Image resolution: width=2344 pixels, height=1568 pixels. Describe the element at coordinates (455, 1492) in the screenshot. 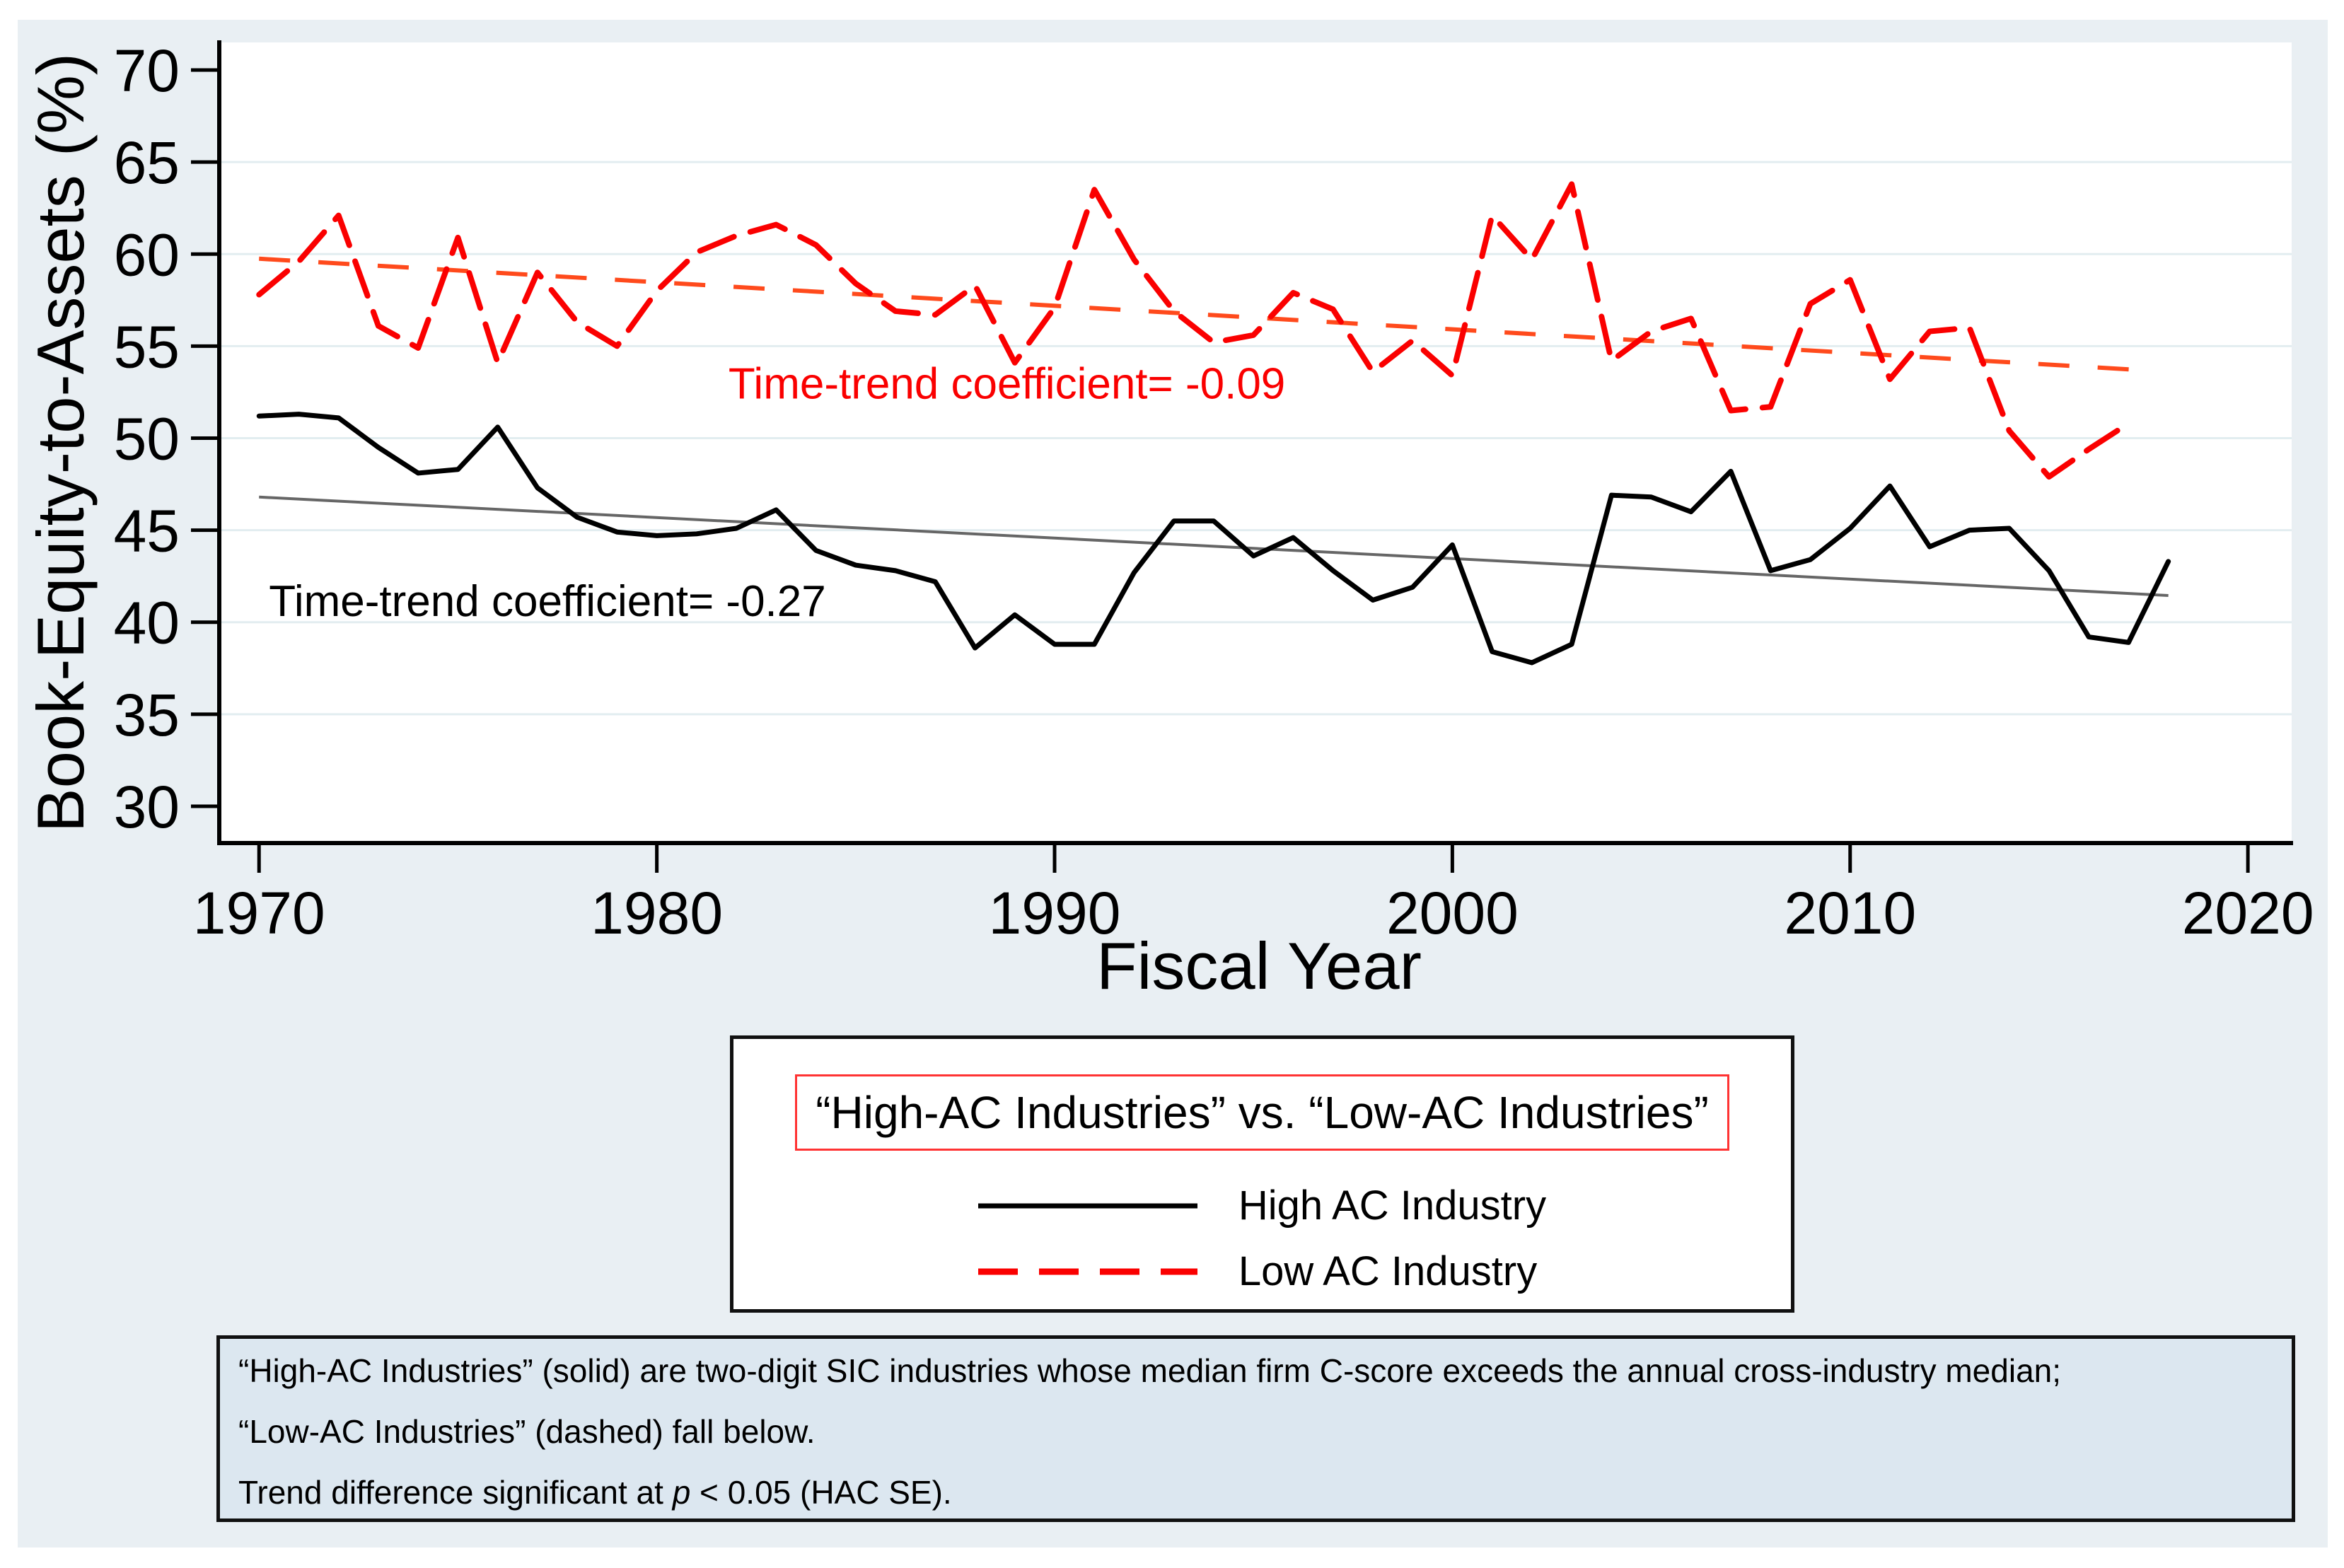

I see `footnote-line-3-text: Trend difference significant at` at that location.